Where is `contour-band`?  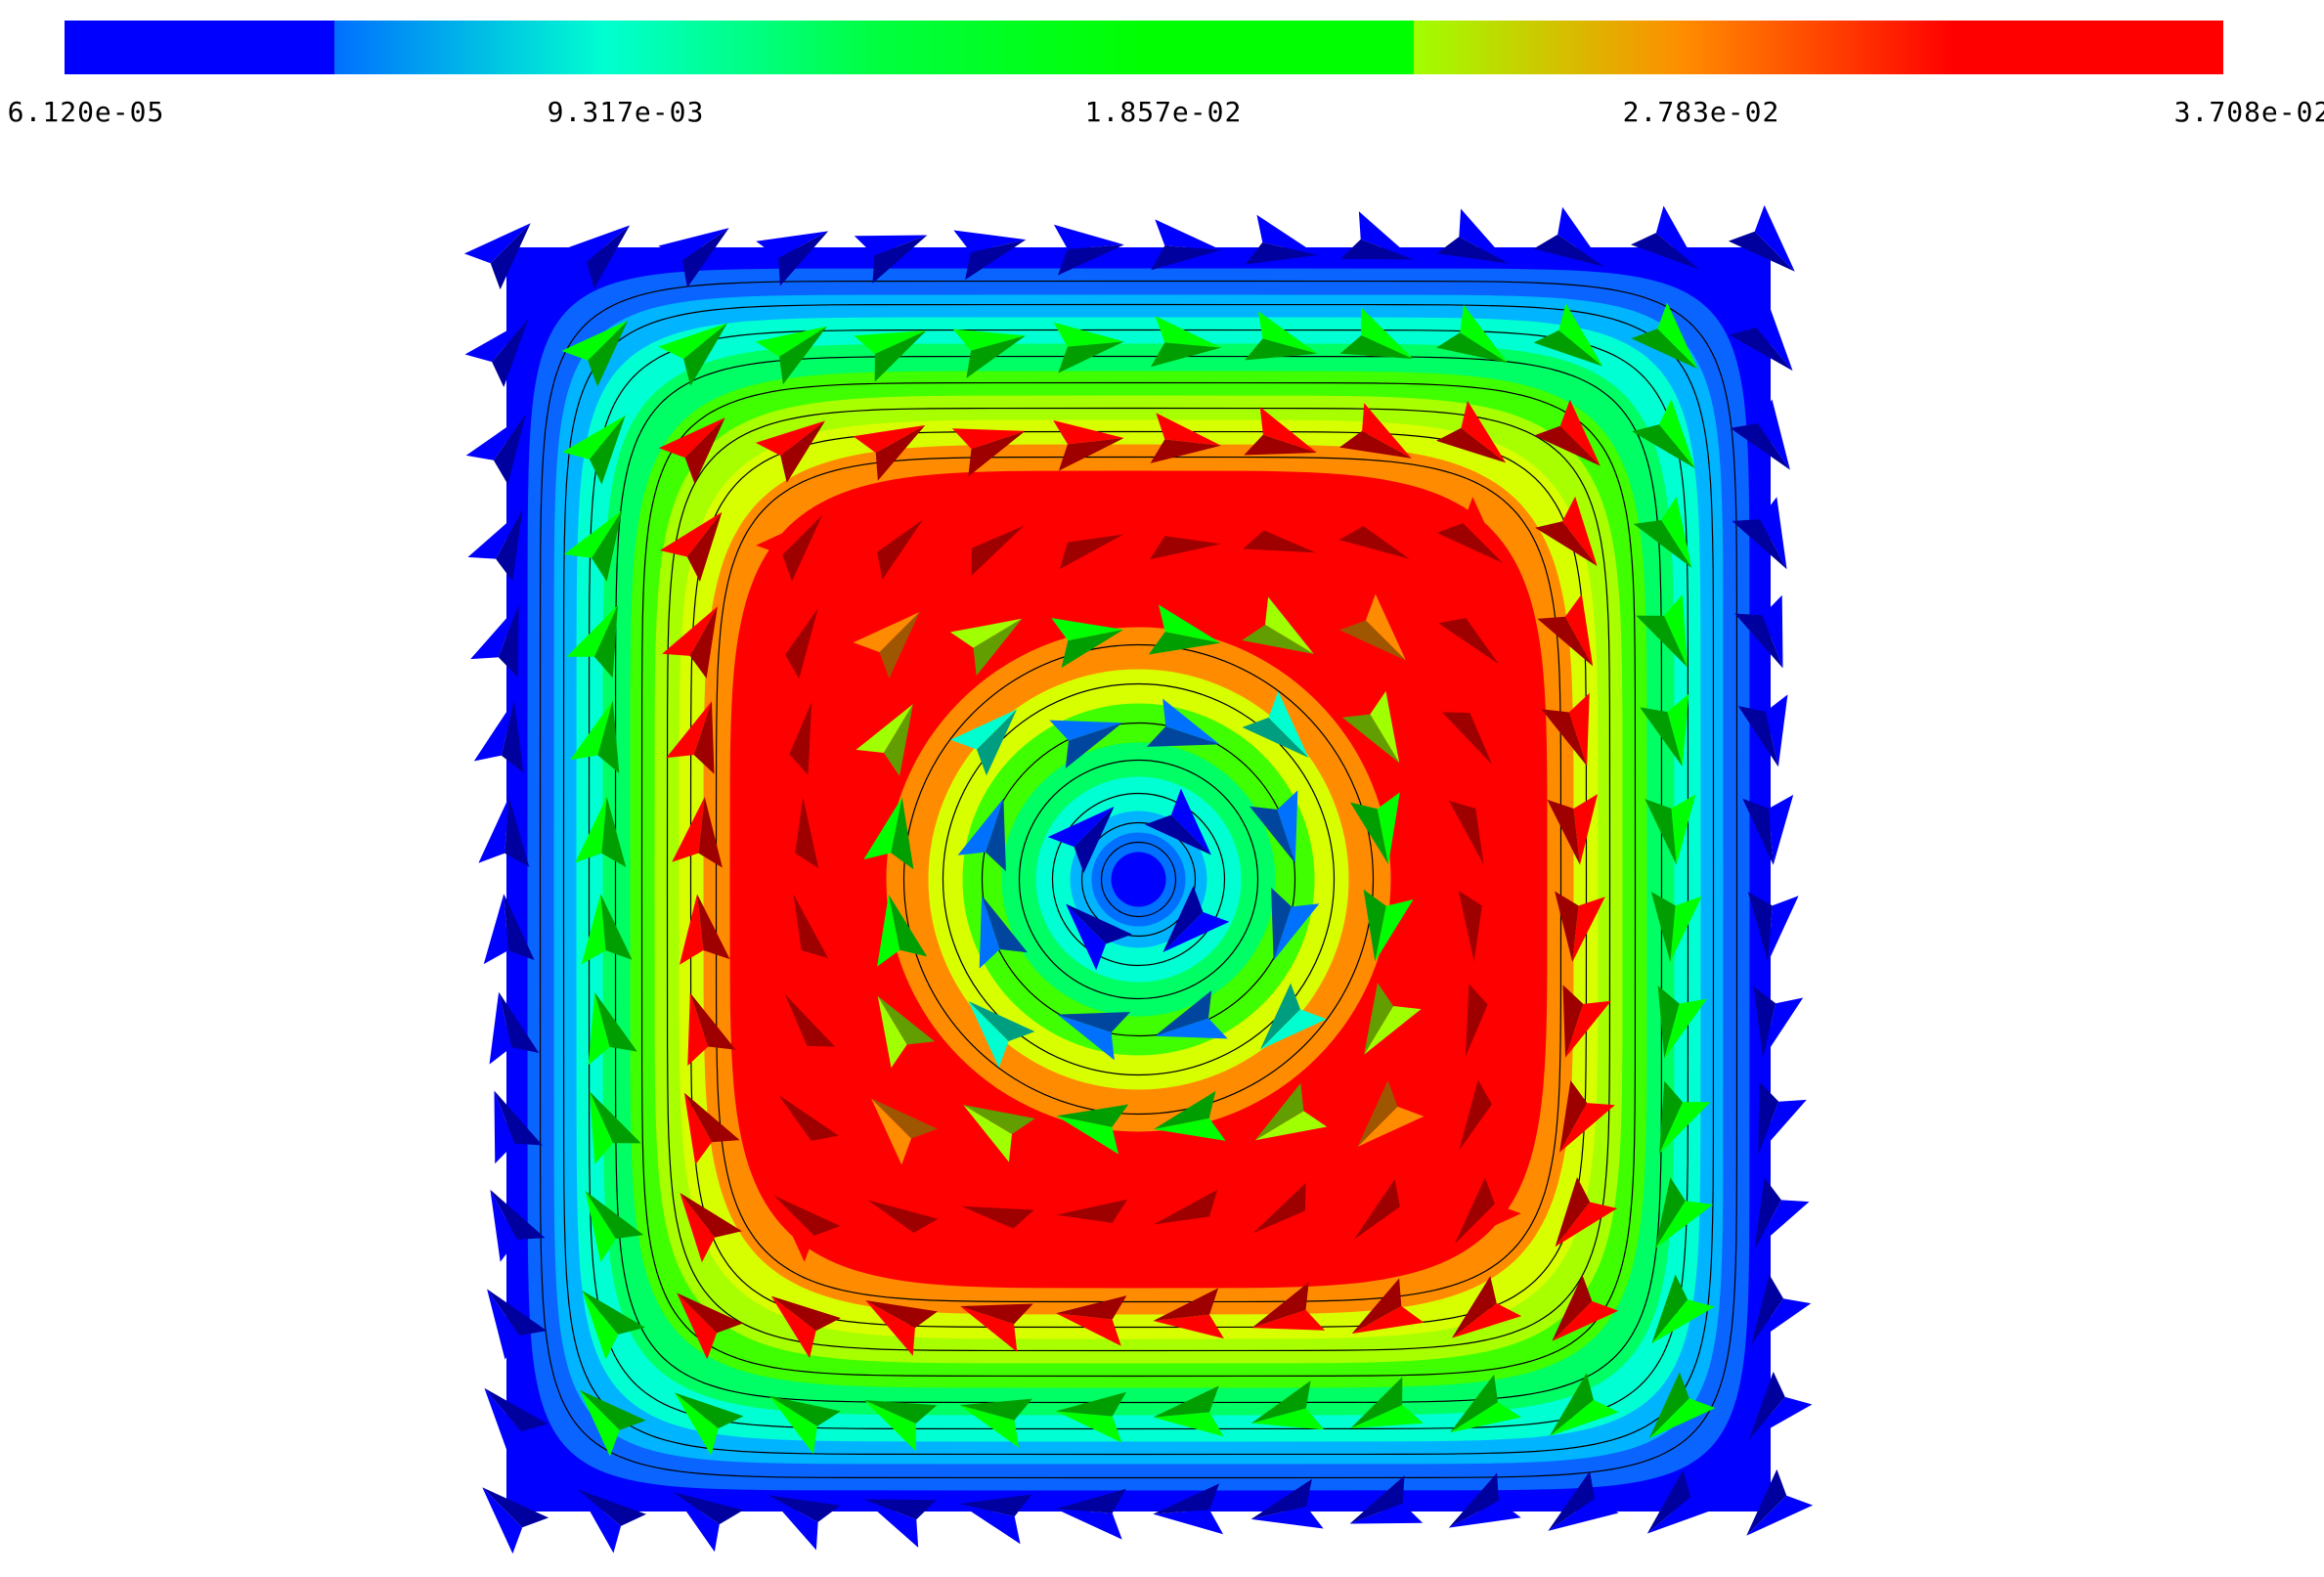 contour-band is located at coordinates (1138, 879).